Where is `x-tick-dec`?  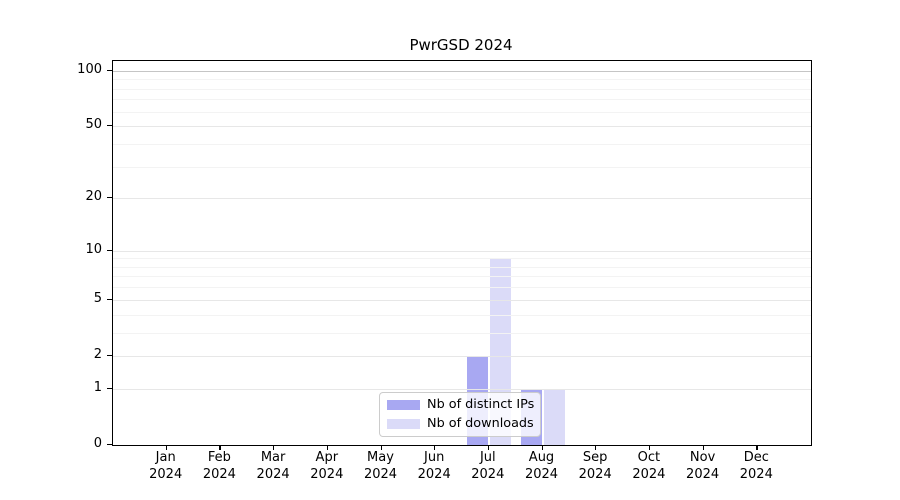
x-tick-dec is located at coordinates (757, 447).